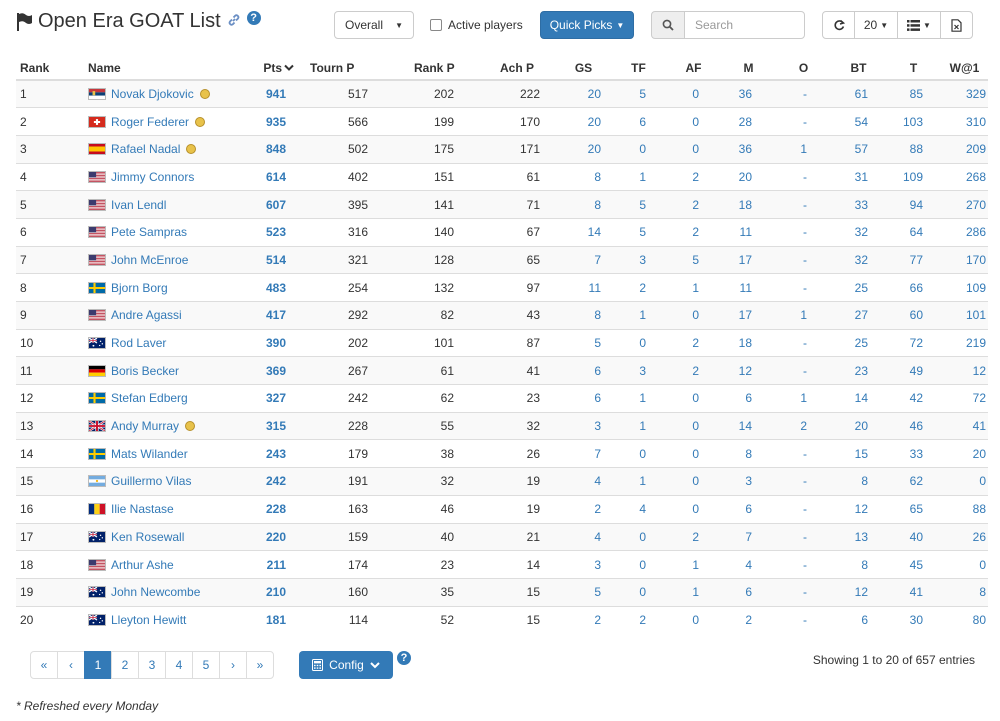 The width and height of the screenshot is (1000, 721). Describe the element at coordinates (803, 425) in the screenshot. I see `o-cell: 2` at that location.